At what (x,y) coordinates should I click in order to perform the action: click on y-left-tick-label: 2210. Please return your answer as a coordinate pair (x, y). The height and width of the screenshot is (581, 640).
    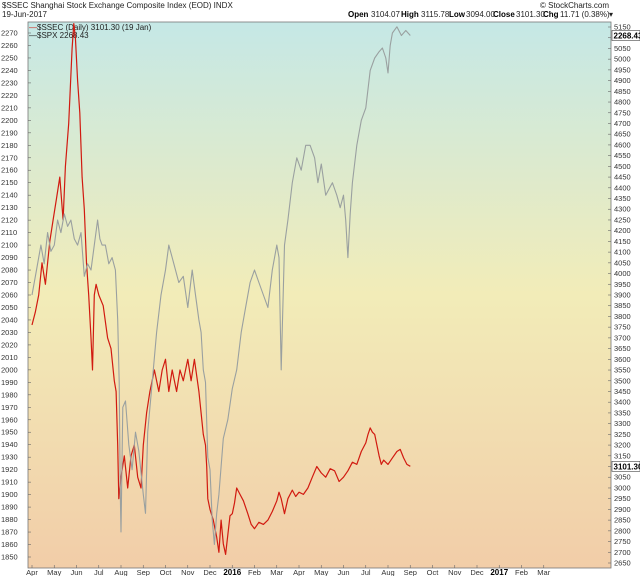
    Looking at the image, I should click on (9, 107).